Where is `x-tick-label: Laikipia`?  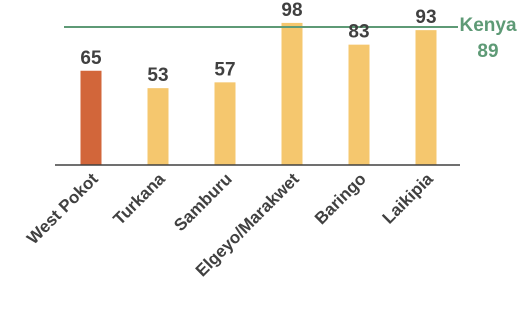
x-tick-label: Laikipia is located at coordinates (408, 198).